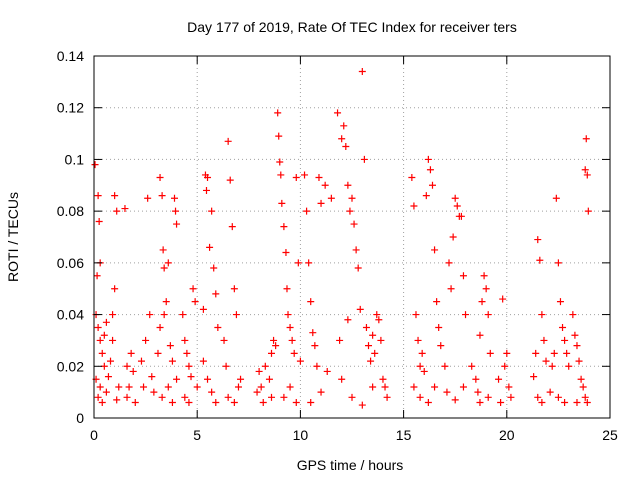  I want to click on y-tick-label: 0, so click(80, 418).